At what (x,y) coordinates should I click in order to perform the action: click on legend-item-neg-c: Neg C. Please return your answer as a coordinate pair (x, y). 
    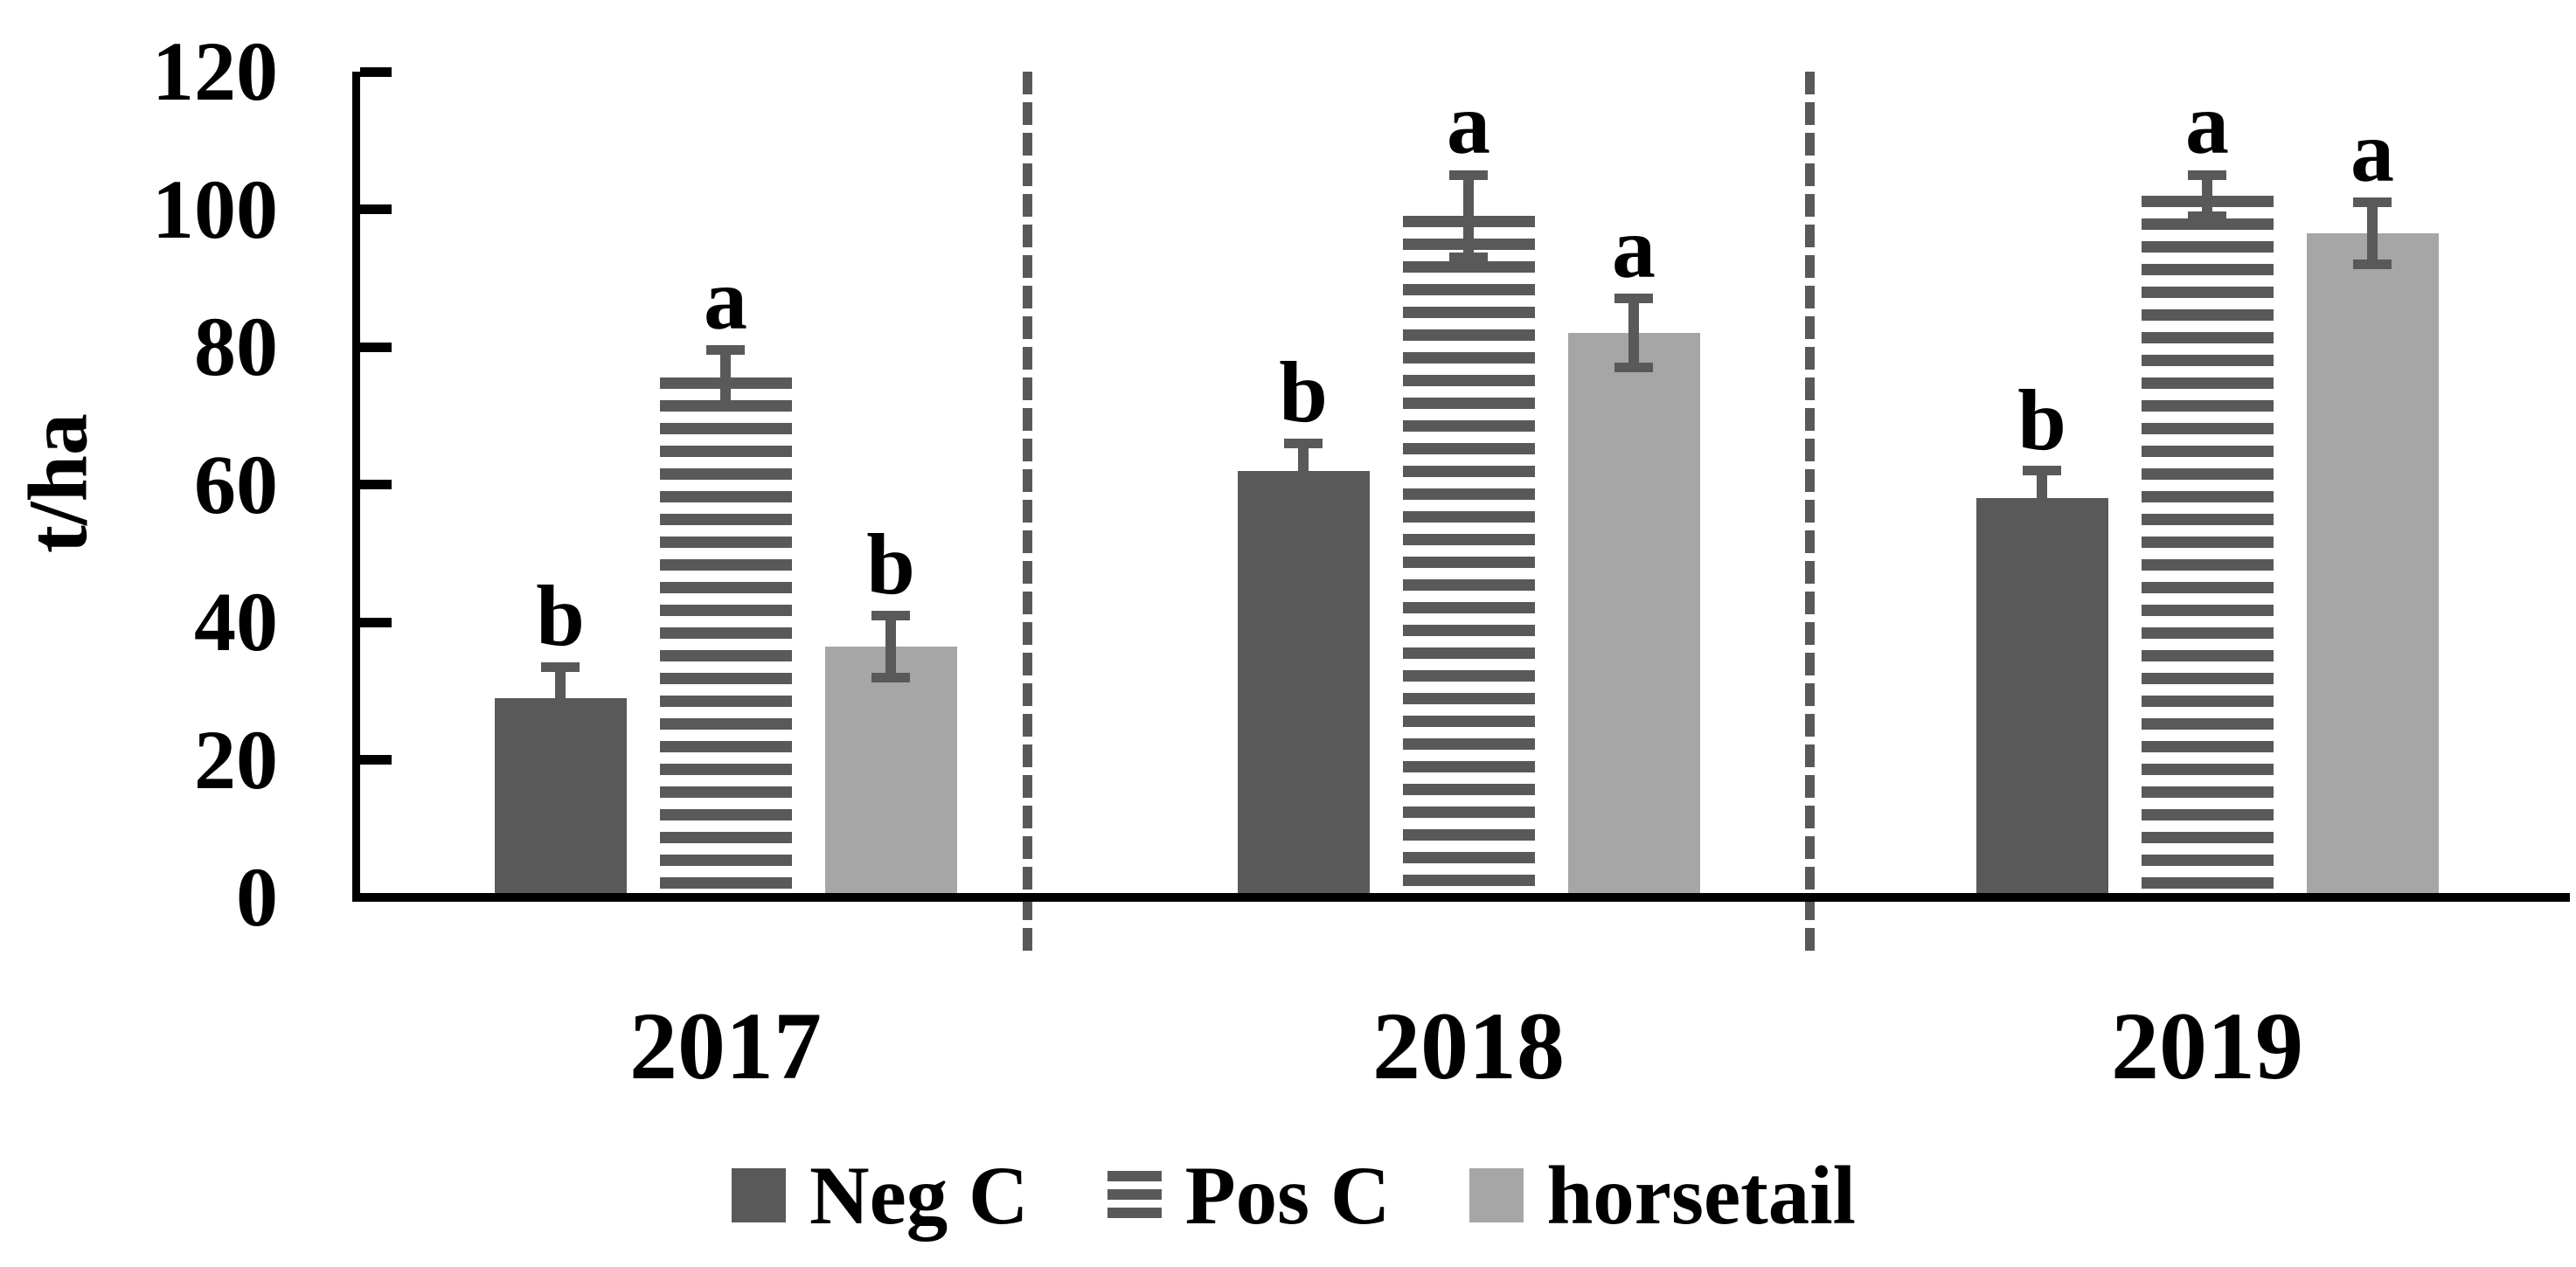
    Looking at the image, I should click on (880, 1195).